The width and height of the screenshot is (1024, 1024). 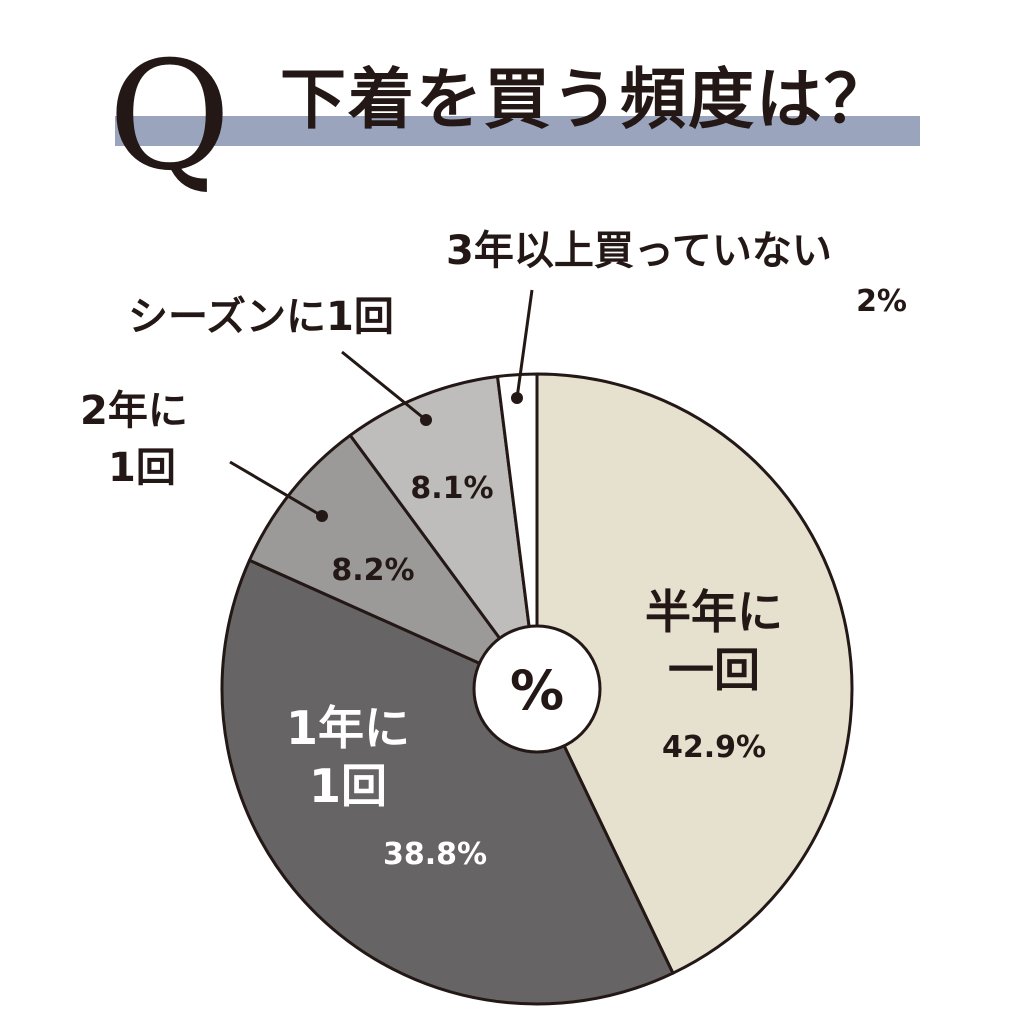 What do you see at coordinates (517, 398) in the screenshot?
I see `leader-dot-three-years` at bounding box center [517, 398].